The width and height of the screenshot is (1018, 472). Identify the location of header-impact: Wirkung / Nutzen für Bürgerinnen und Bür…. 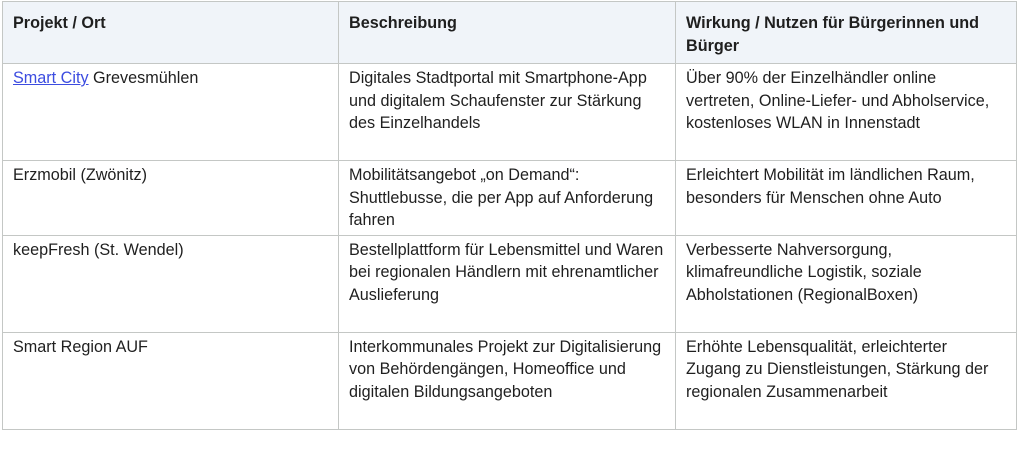
(846, 32).